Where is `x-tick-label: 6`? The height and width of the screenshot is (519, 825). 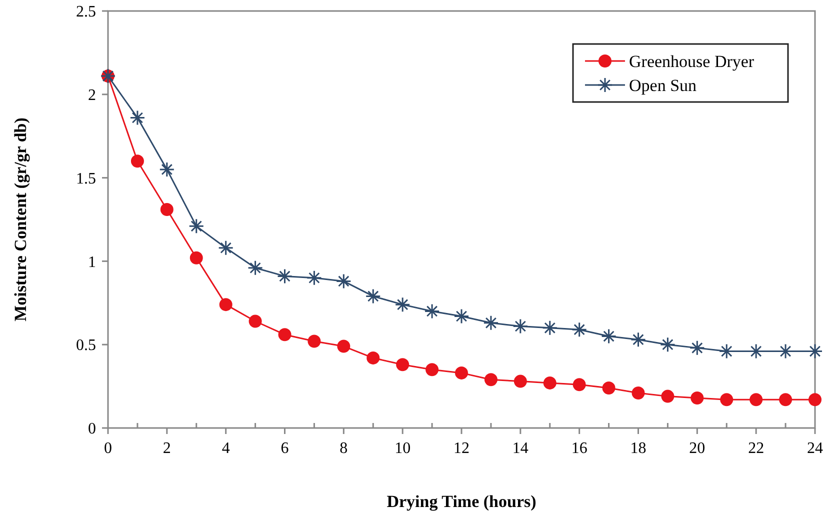
x-tick-label: 6 is located at coordinates (284, 448).